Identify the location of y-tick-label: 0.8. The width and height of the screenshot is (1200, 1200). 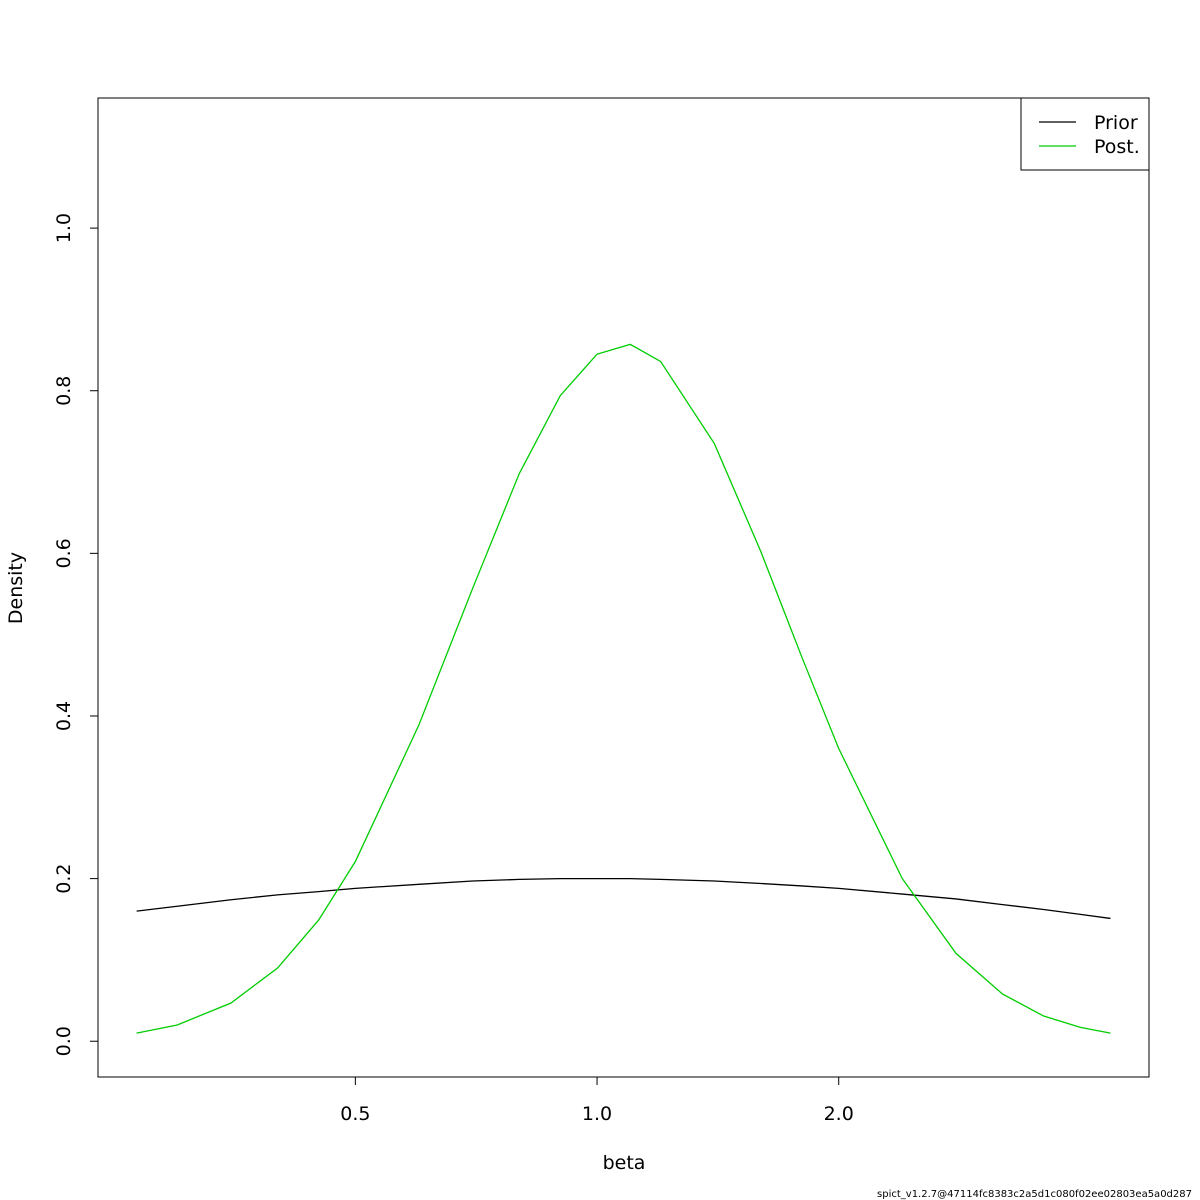
(64, 391).